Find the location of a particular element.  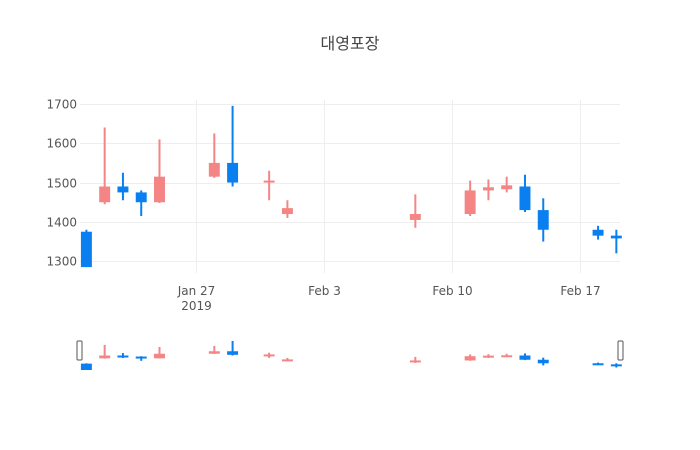

range-slider-left-handle is located at coordinates (79, 350).